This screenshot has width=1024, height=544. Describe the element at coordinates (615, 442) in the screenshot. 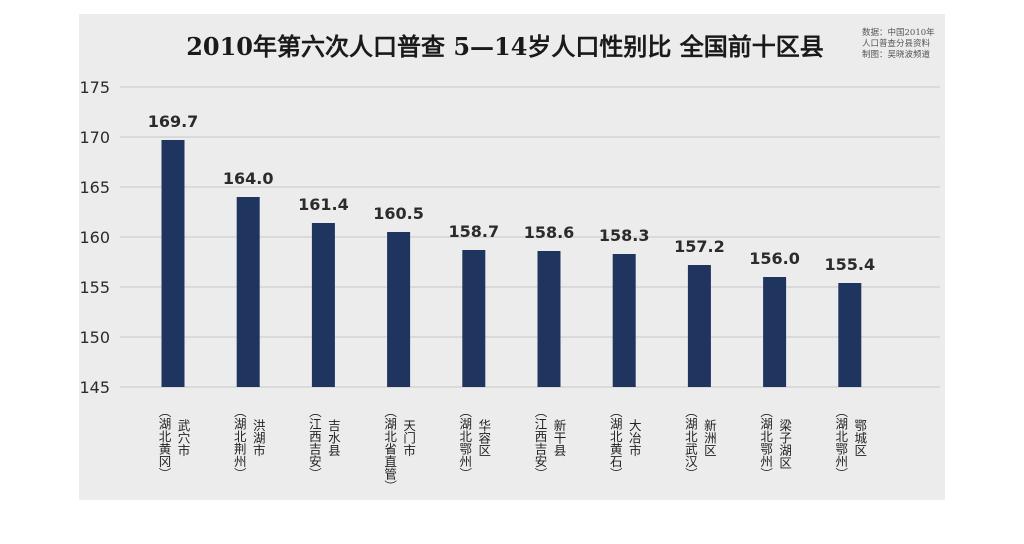

I see `x-category-province: （湖北黄石）` at that location.